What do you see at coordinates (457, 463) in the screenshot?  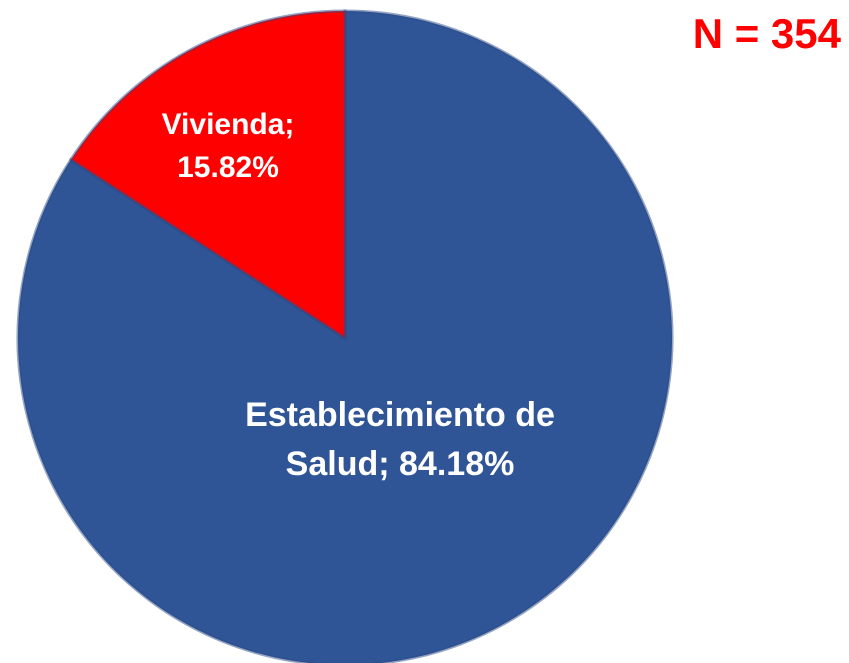 I see `slice-value: 84.18%` at bounding box center [457, 463].